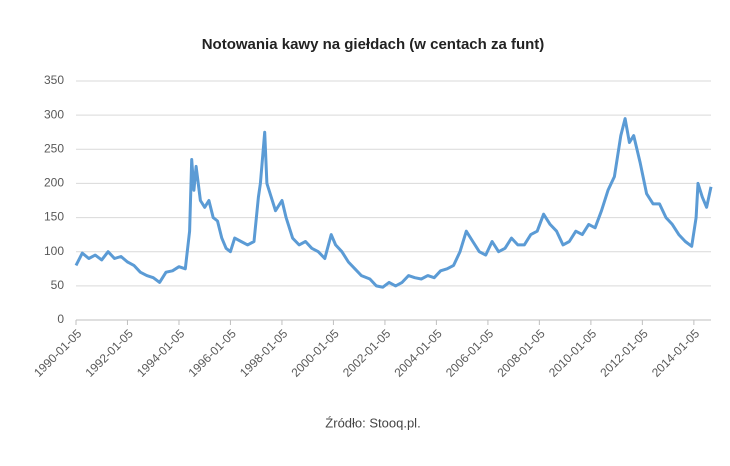 The height and width of the screenshot is (466, 730). What do you see at coordinates (60, 319) in the screenshot?
I see `y-tick-label: 0` at bounding box center [60, 319].